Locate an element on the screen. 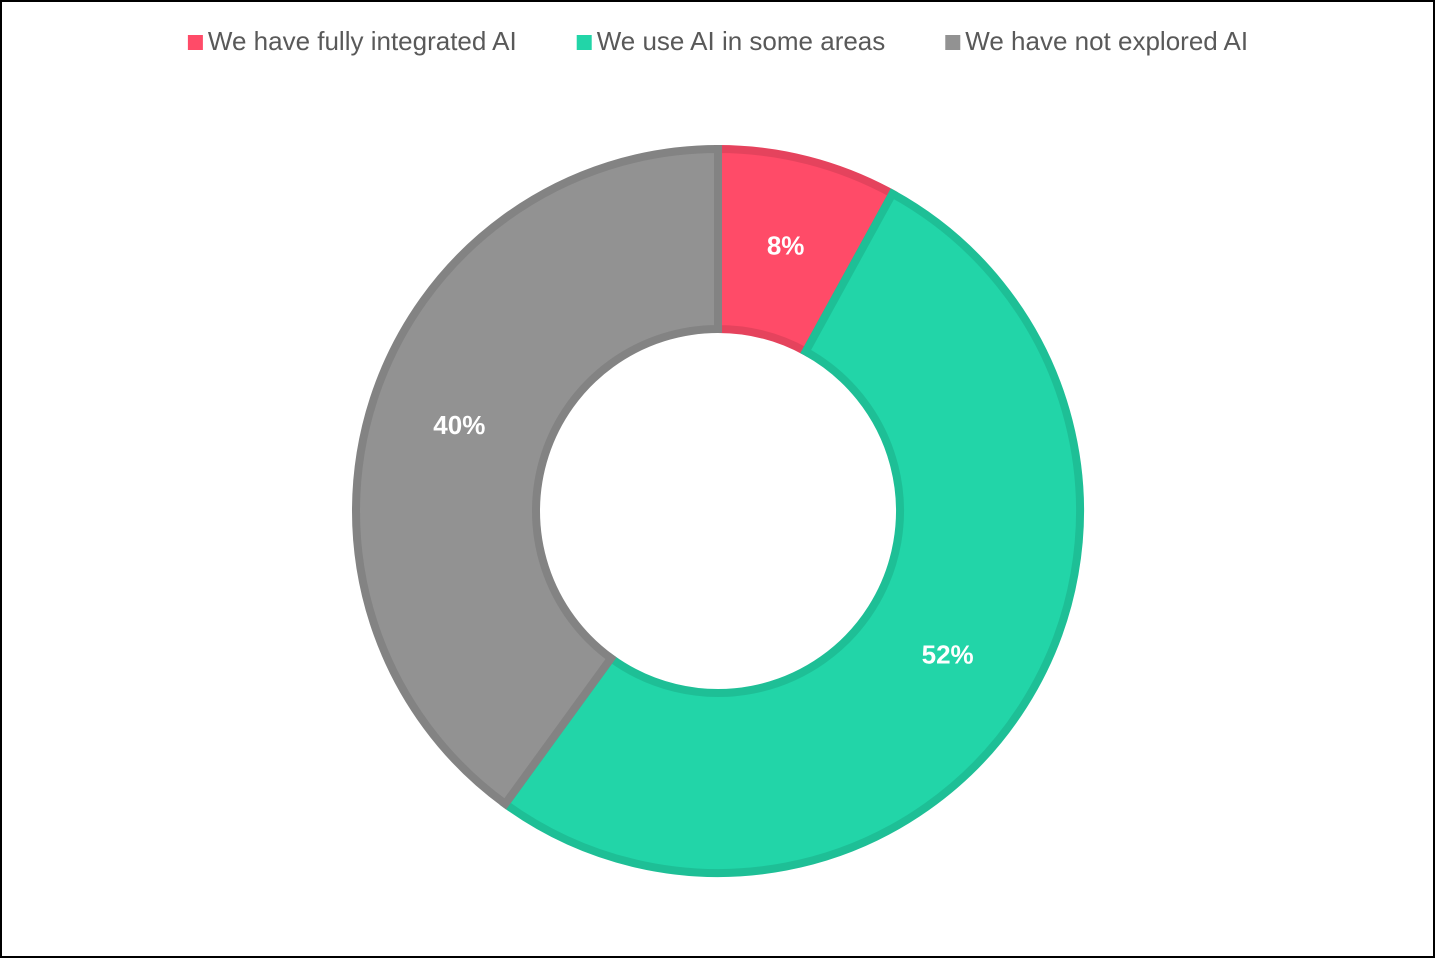 The width and height of the screenshot is (1436, 960). slice-label: 40% is located at coordinates (459, 425).